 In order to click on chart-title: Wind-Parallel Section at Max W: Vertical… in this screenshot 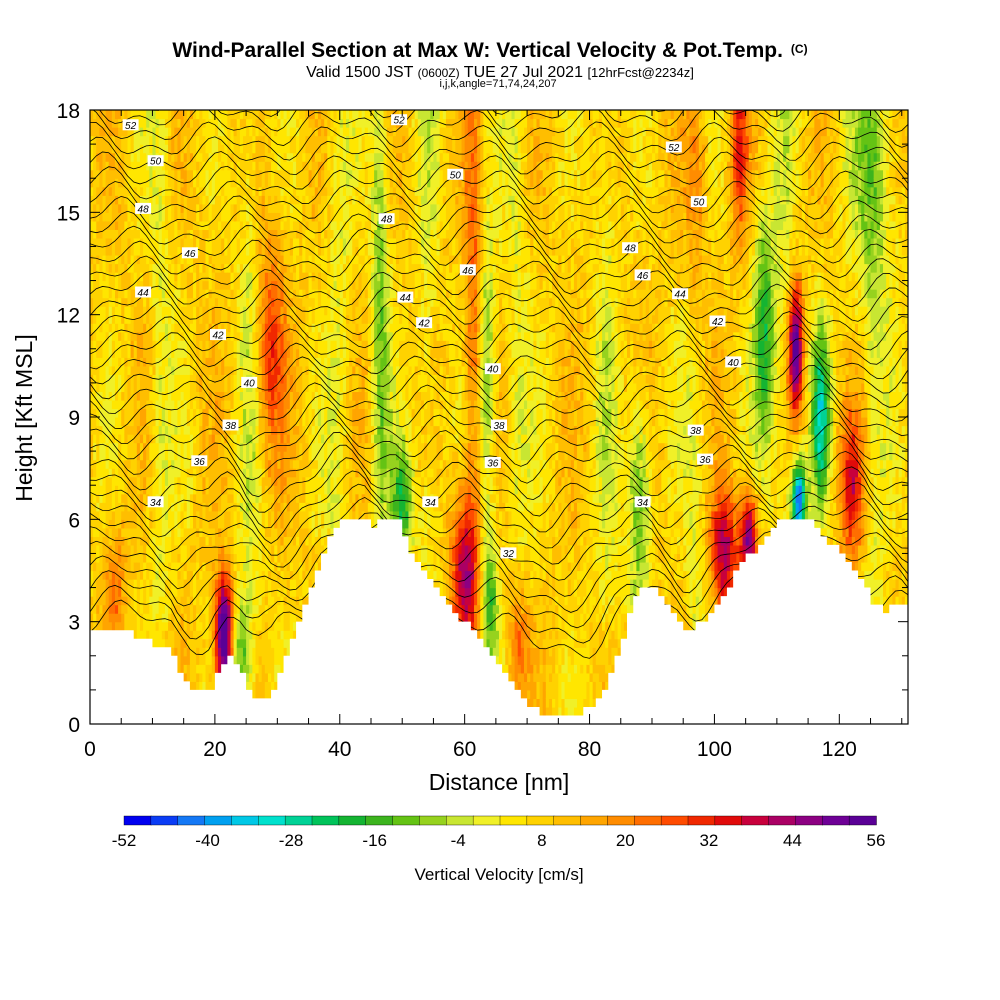, I will do `click(489, 50)`.